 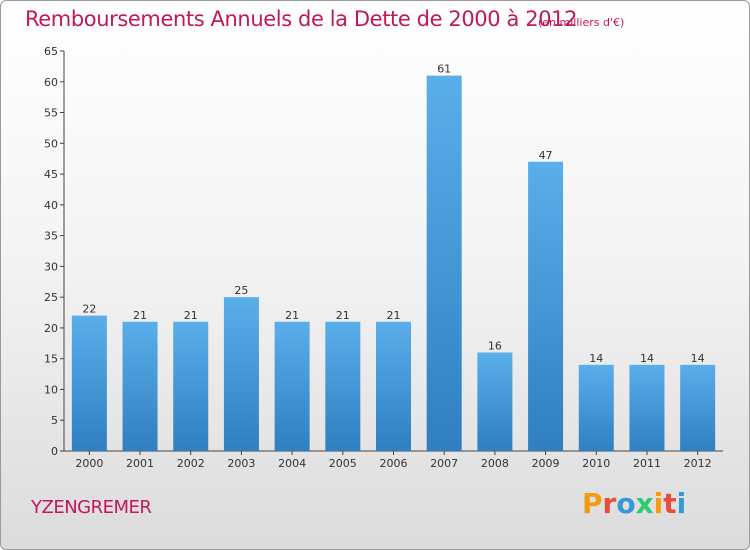 I want to click on bar-2007, so click(x=444, y=263).